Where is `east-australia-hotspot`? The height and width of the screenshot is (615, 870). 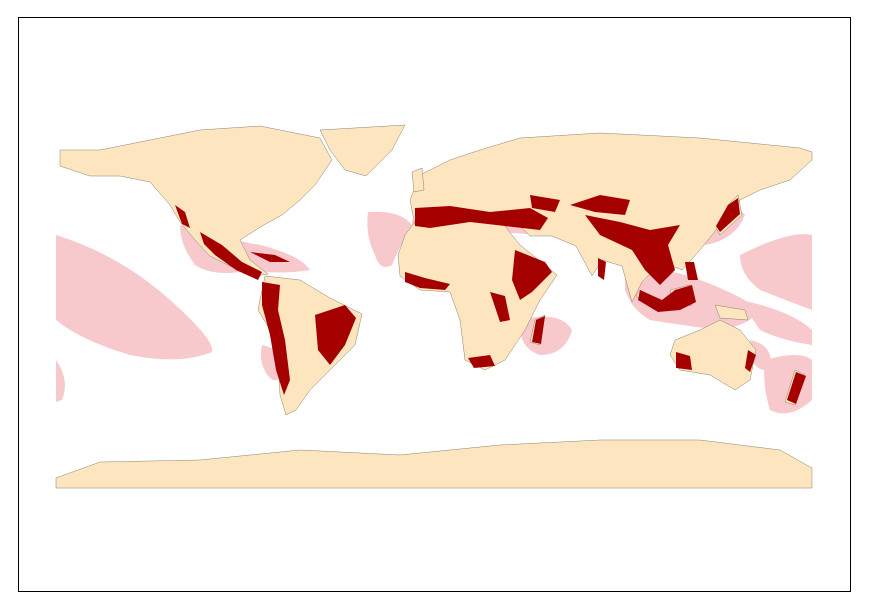
east-australia-hotspot is located at coordinates (750, 361).